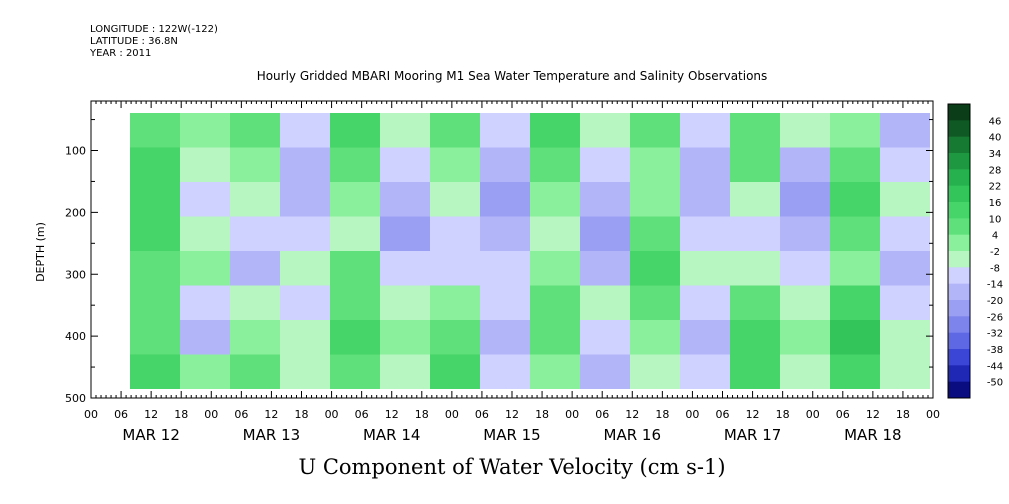  I want to click on colorbar-label: 10, so click(995, 219).